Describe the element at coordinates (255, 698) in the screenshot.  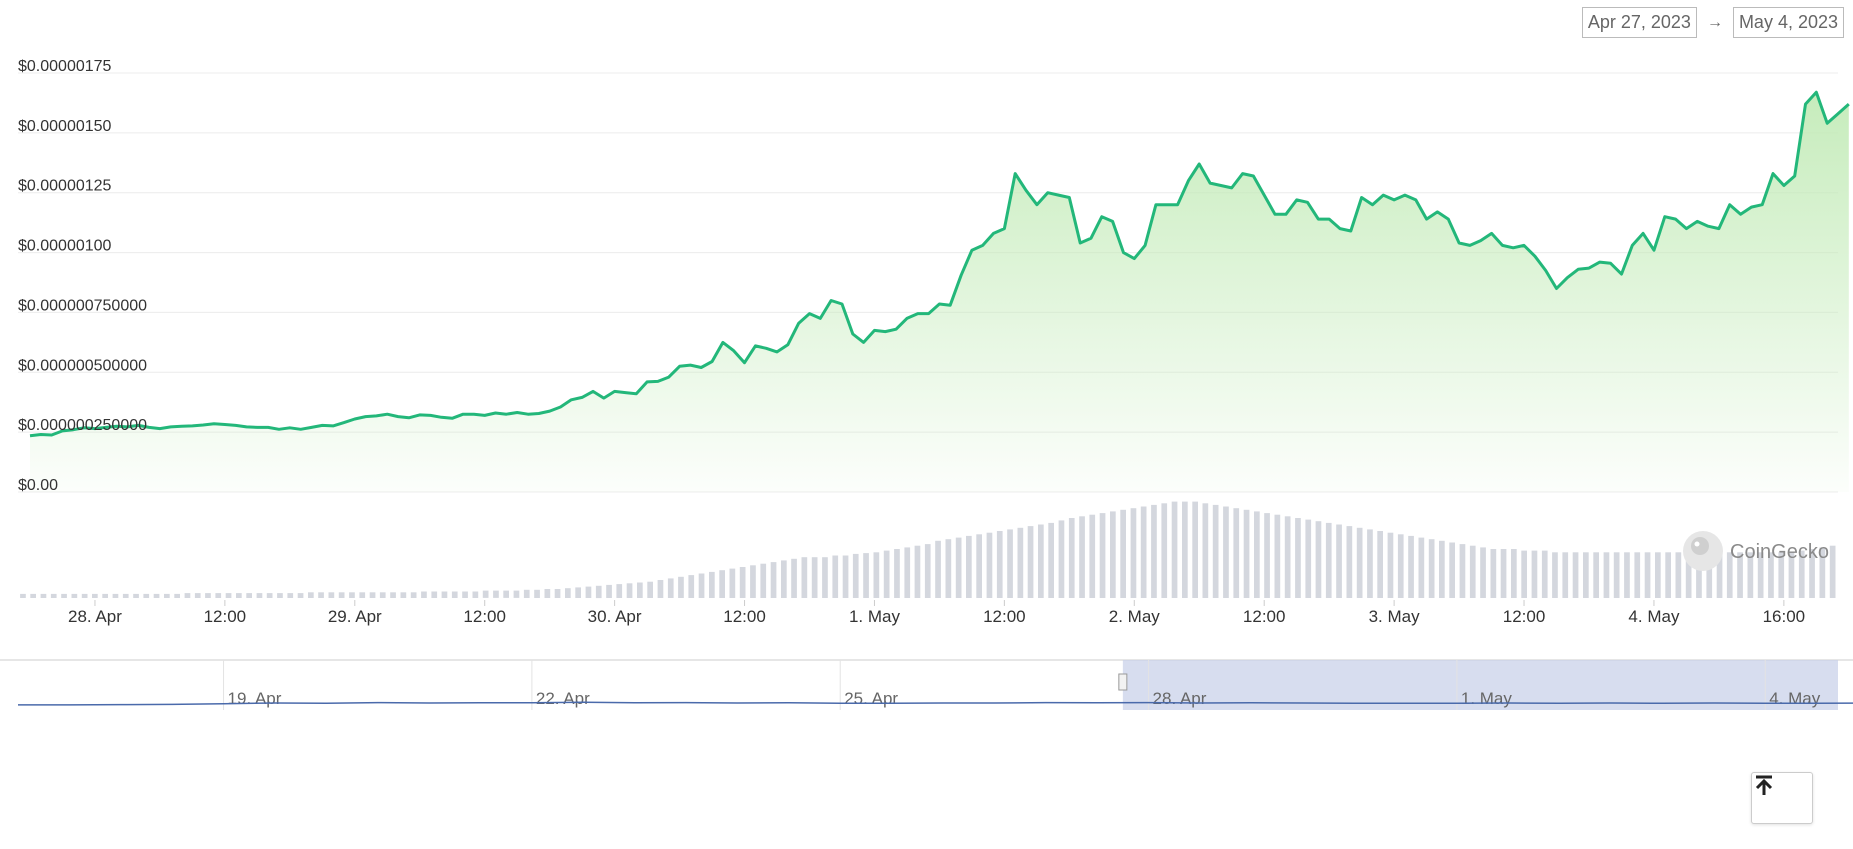
I see `navigator-tick-label: 19. Apr` at that location.